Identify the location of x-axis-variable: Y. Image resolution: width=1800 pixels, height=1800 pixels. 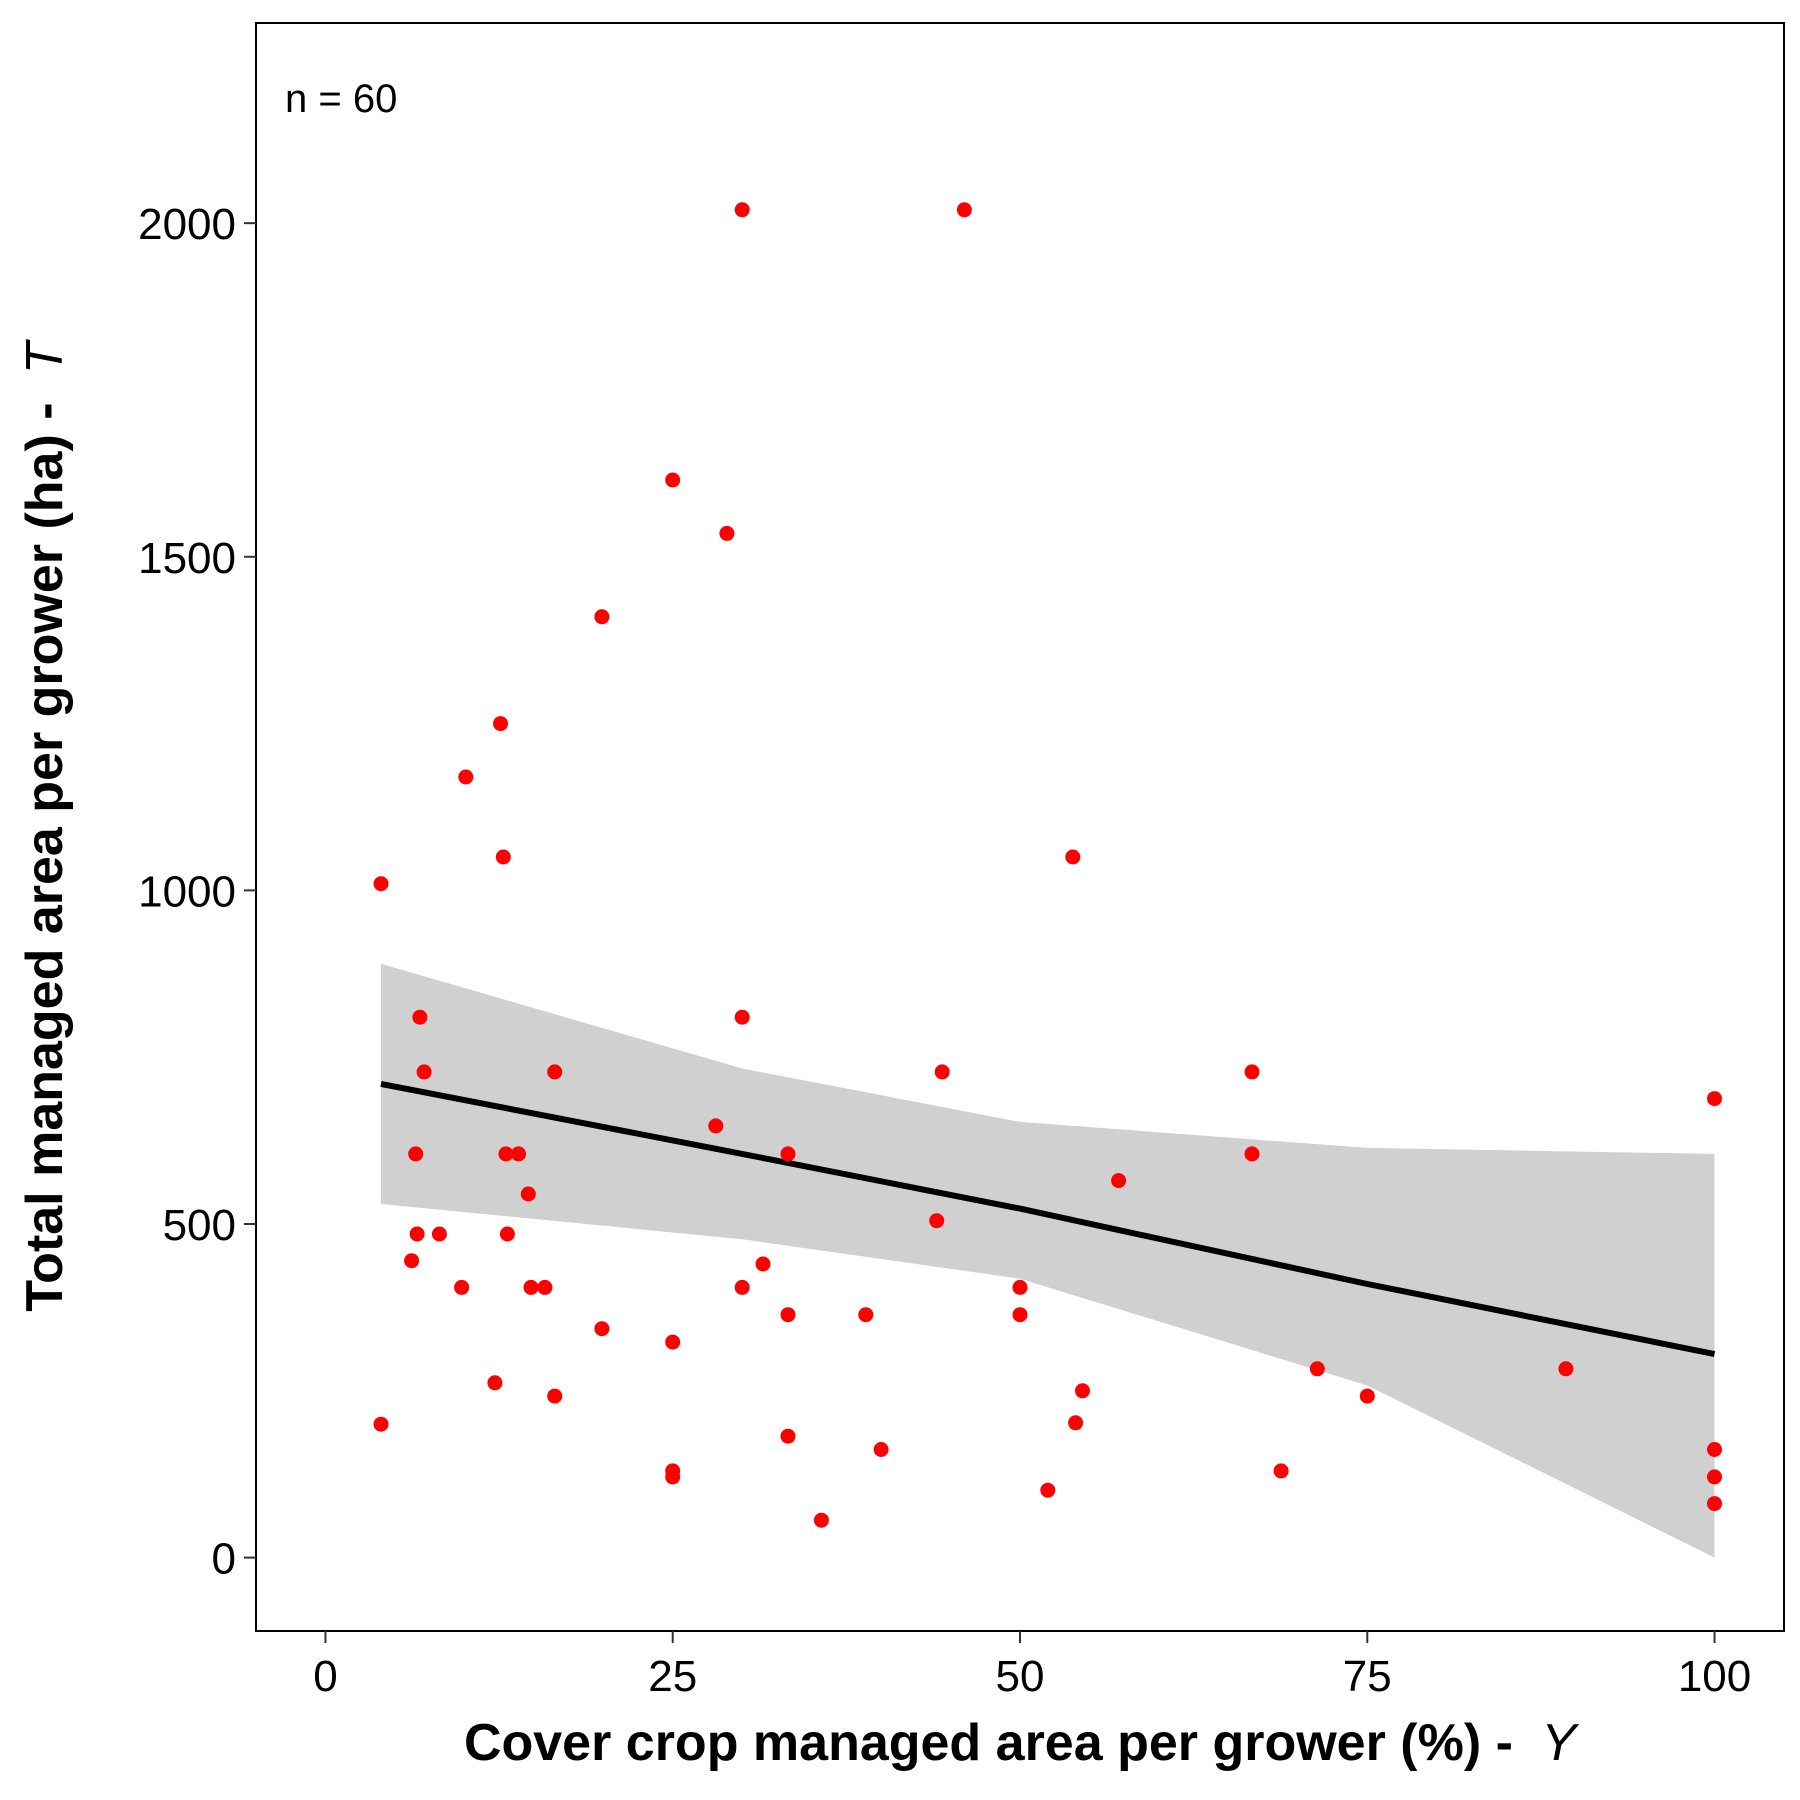
(1560, 1743).